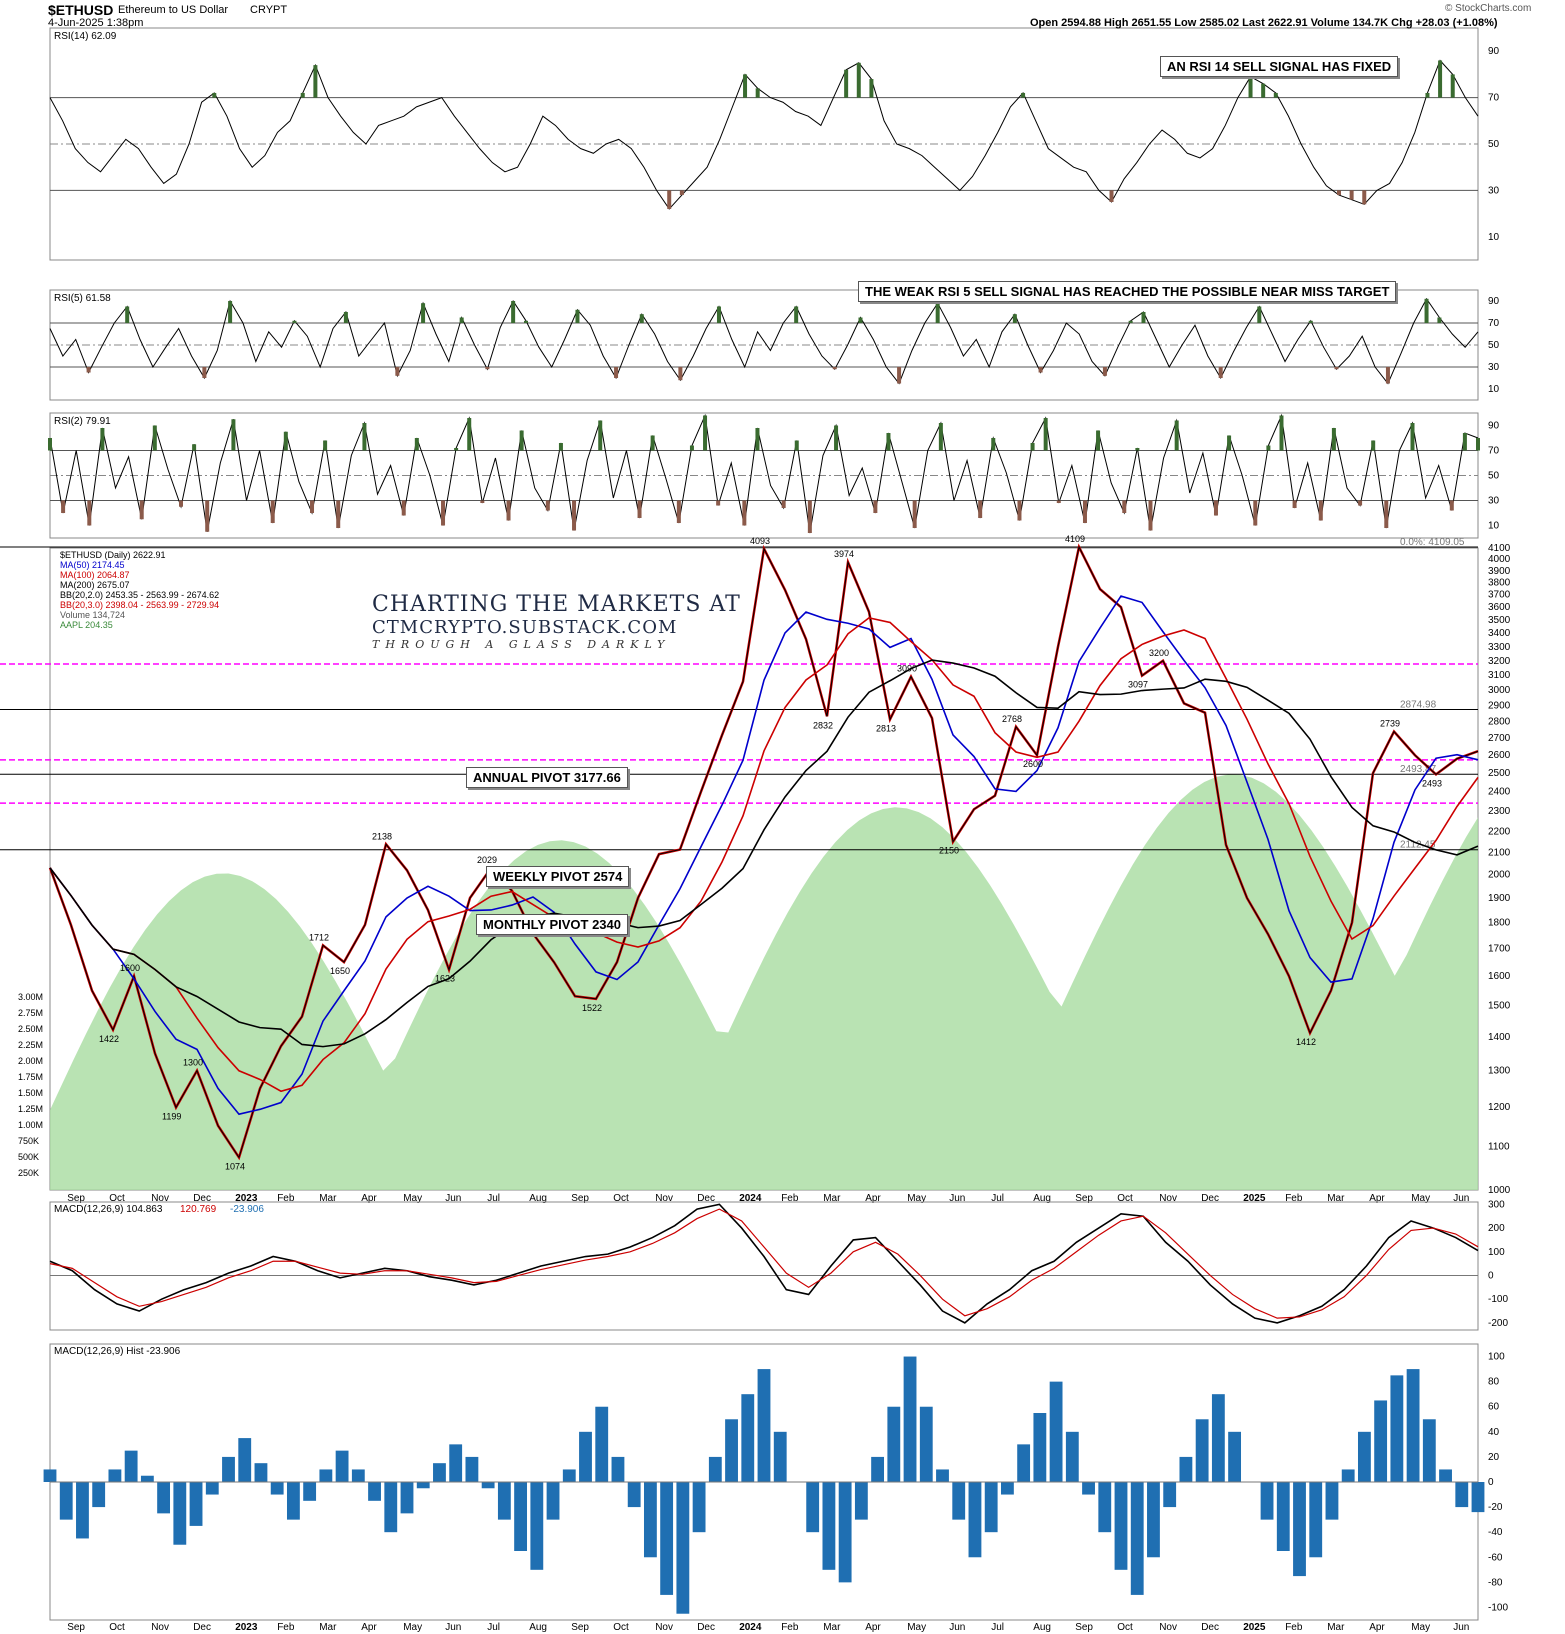  What do you see at coordinates (1432, 783) in the screenshot?
I see `price-annotation: 2493` at bounding box center [1432, 783].